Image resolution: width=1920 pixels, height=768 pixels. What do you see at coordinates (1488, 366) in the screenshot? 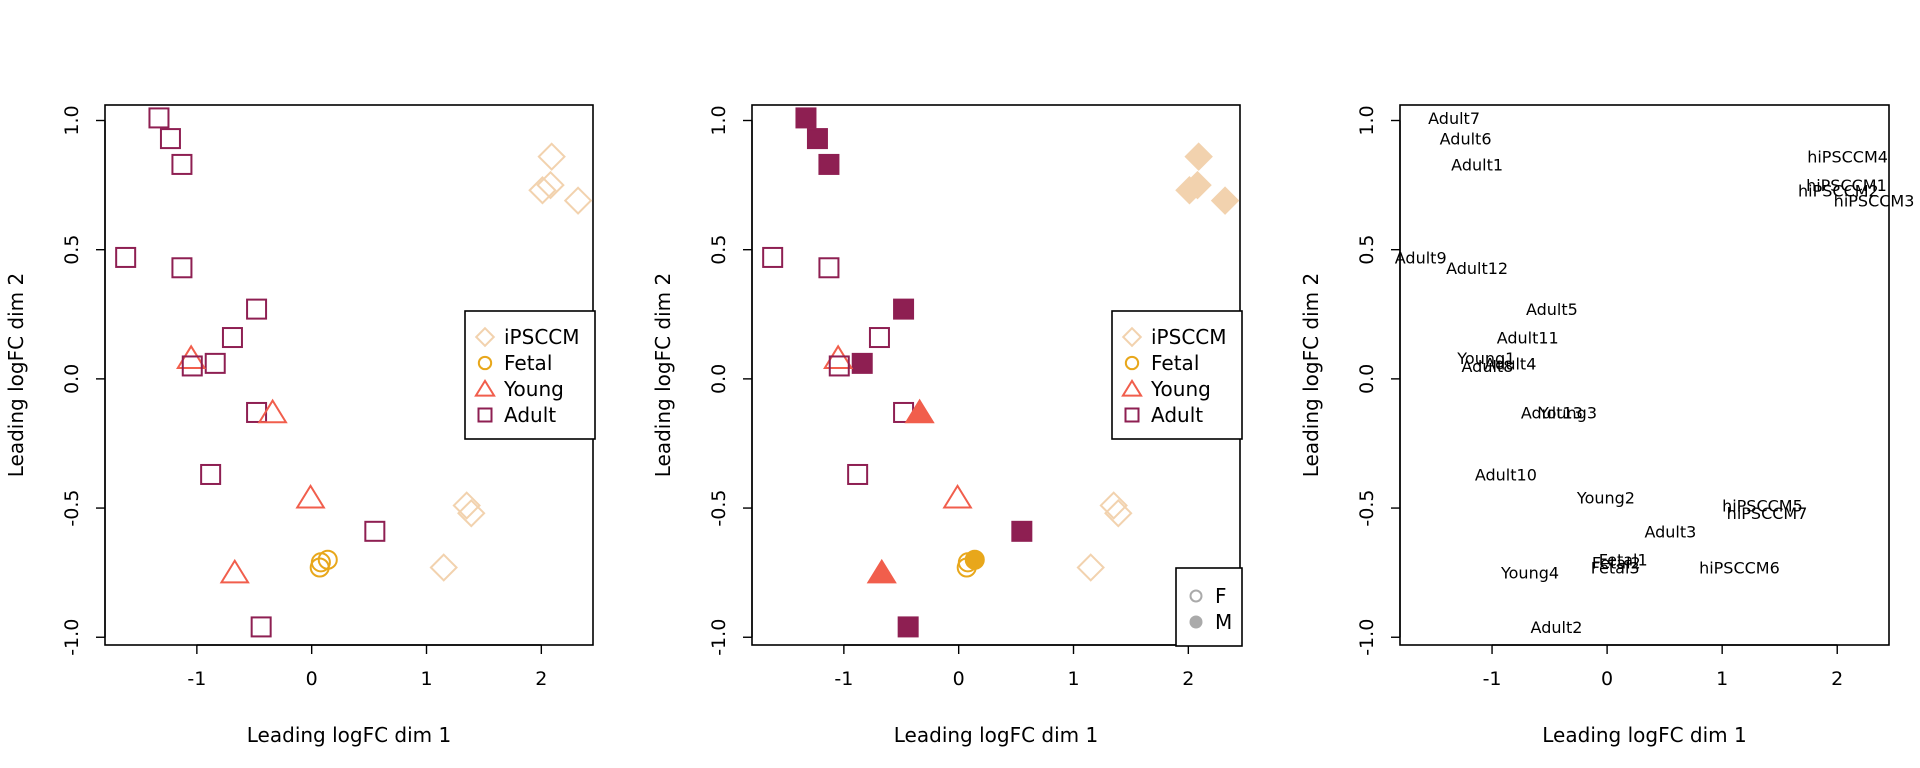
I see `label-adult8: Adult8` at bounding box center [1488, 366].